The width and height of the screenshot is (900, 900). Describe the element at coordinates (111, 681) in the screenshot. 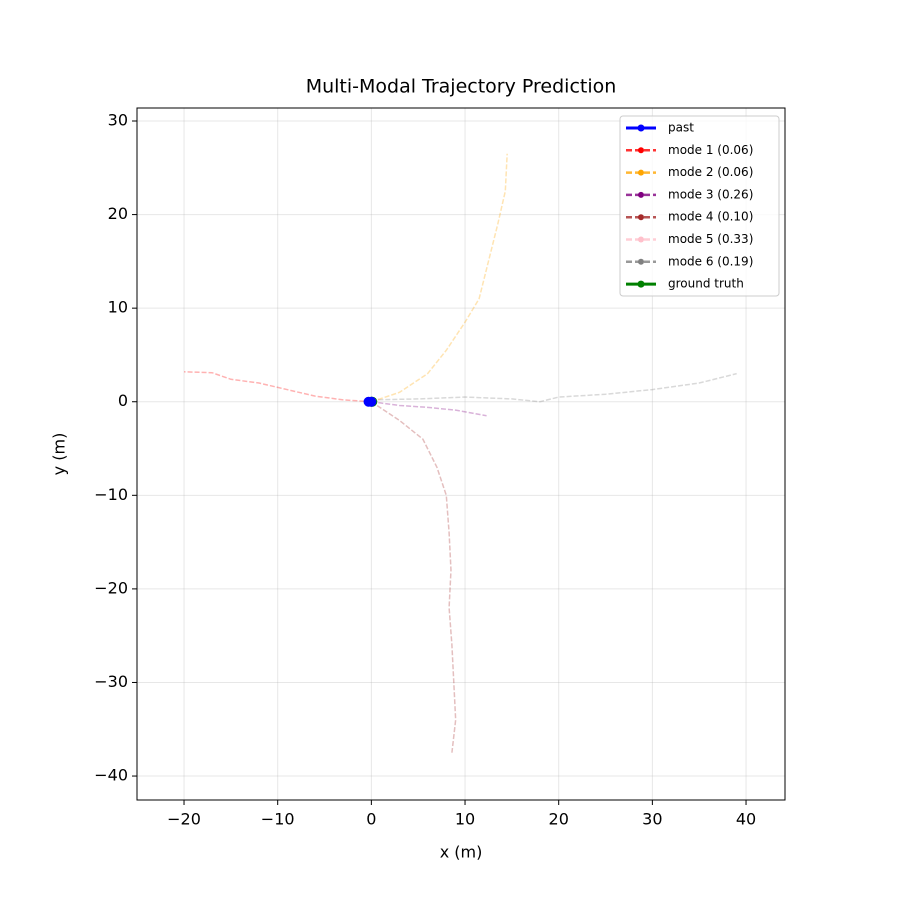

I see `y-tick-label: −30` at that location.